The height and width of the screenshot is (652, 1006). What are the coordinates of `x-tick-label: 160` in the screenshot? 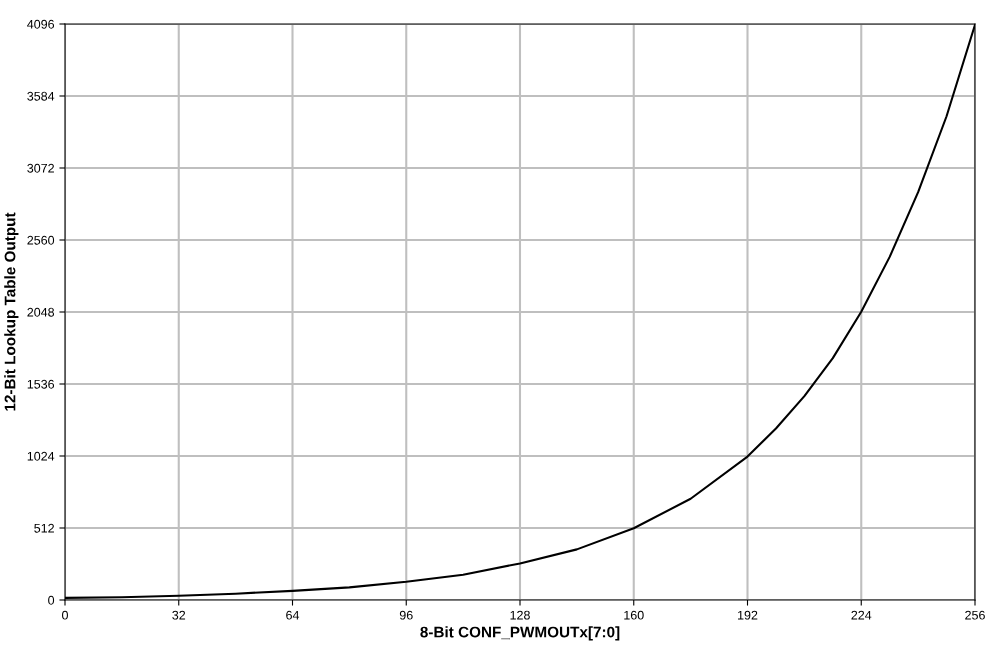 It's located at (634, 615).